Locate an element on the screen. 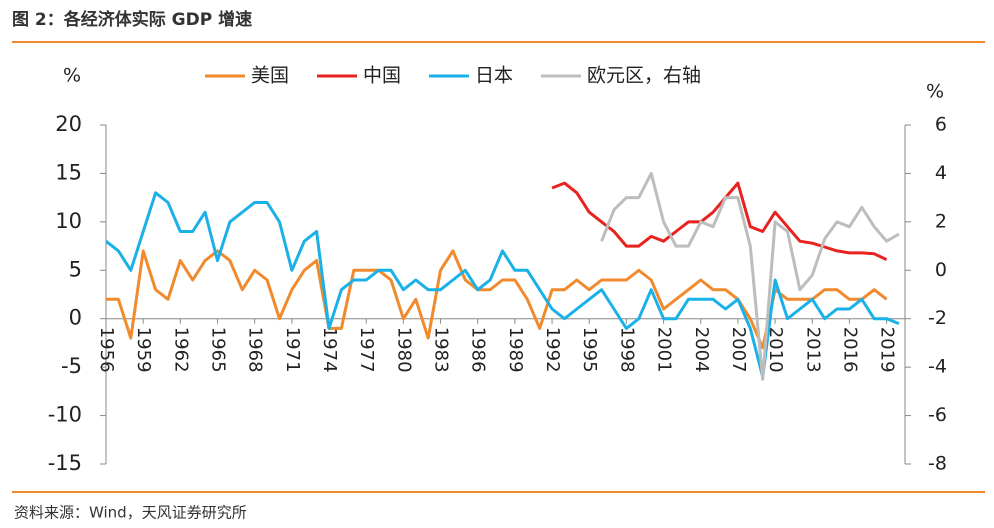  x-tick-label: 2010 is located at coordinates (775, 350).